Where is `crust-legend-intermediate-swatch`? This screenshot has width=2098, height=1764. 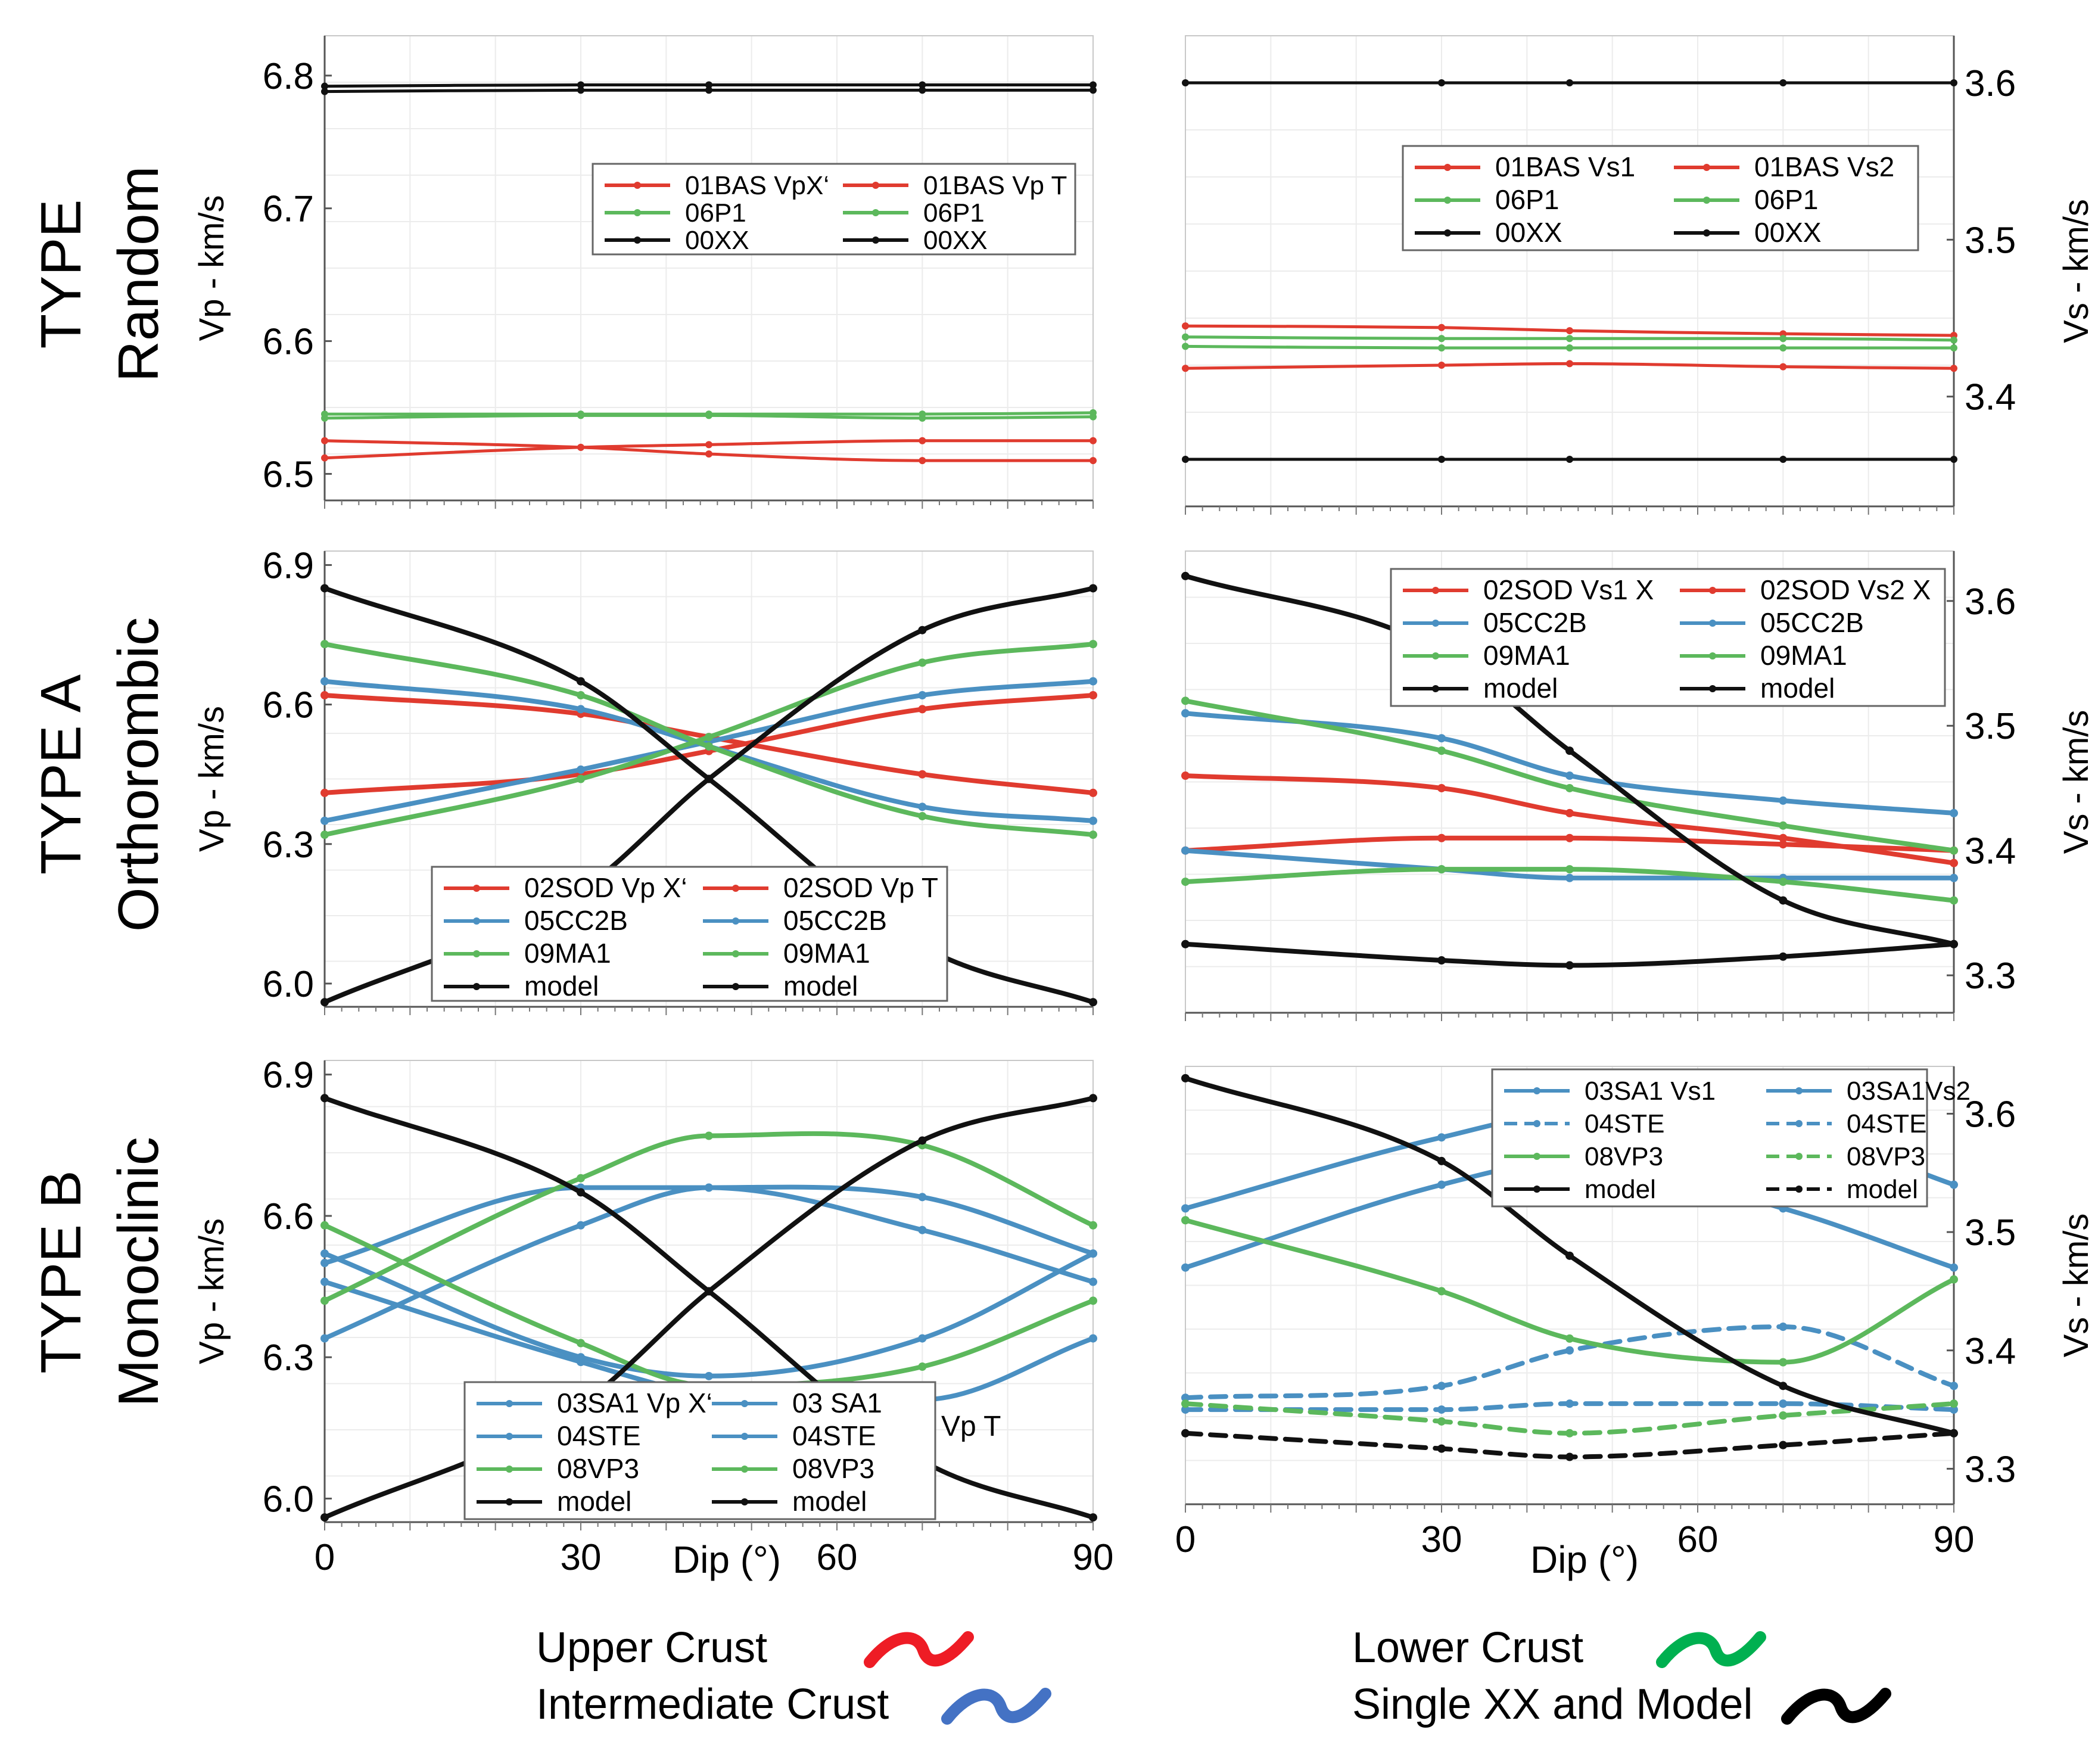 crust-legend-intermediate-swatch is located at coordinates (996, 1706).